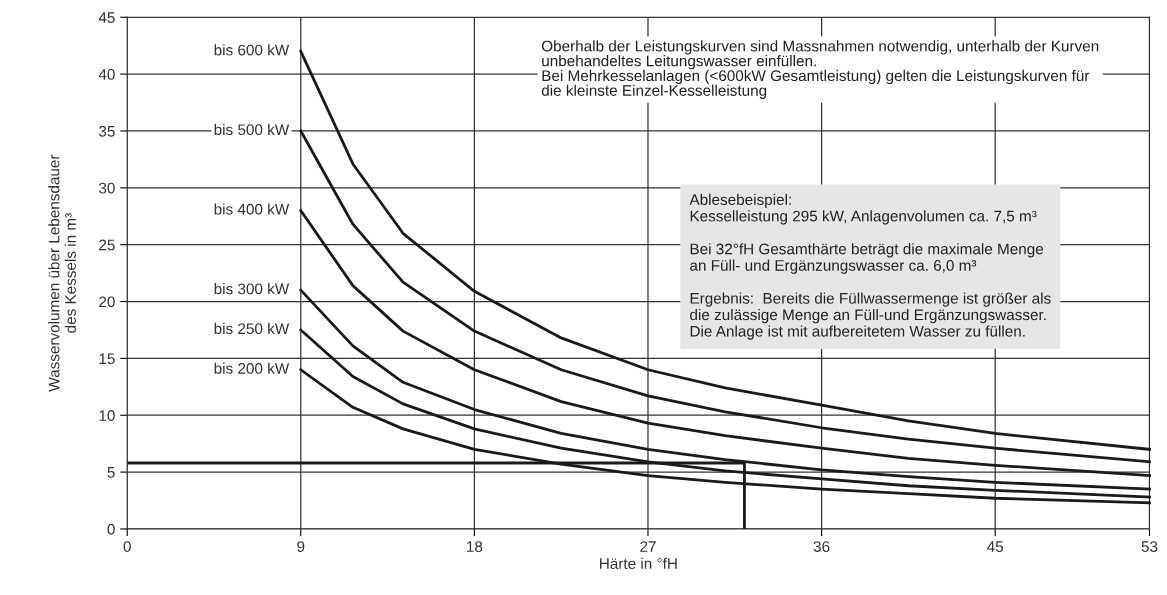 This screenshot has width=1167, height=595. Describe the element at coordinates (995, 546) in the screenshot. I see `x-tick-label: 45` at that location.